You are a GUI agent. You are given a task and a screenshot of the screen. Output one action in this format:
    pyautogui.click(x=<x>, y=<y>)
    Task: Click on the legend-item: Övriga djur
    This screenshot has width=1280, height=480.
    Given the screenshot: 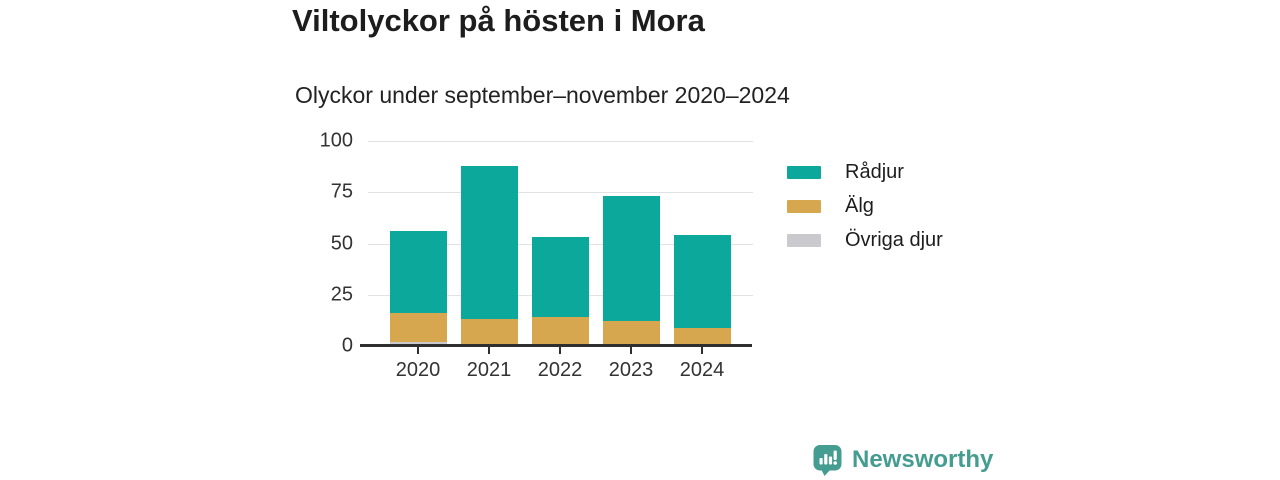 What is the action you would take?
    pyautogui.click(x=865, y=240)
    